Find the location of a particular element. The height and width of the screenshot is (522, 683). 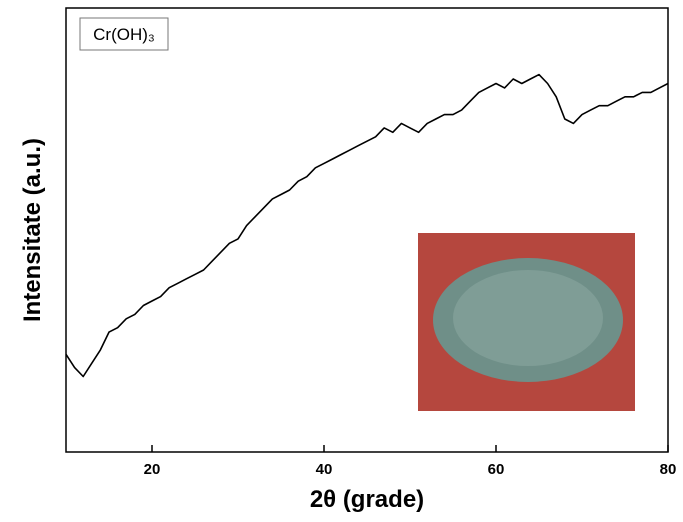

x-tick-label: 80 is located at coordinates (668, 469).